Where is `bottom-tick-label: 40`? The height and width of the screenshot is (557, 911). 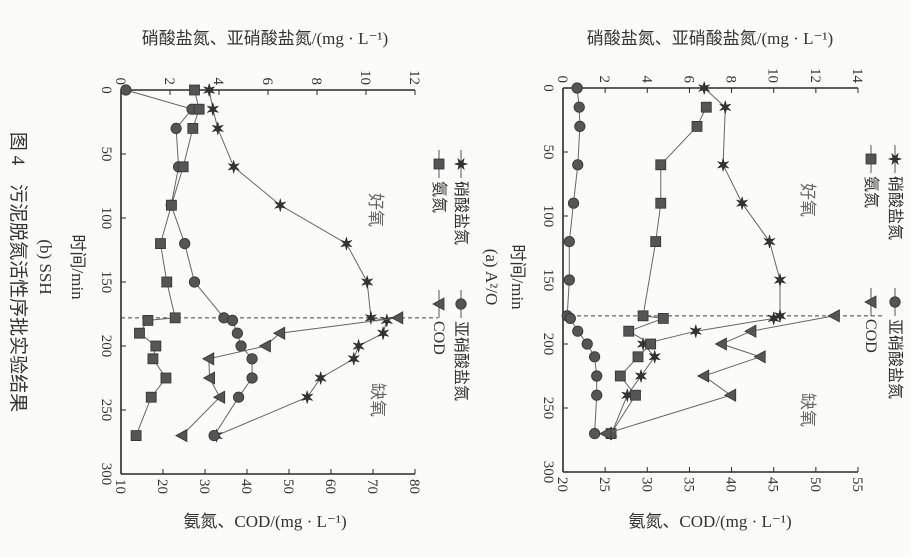
bottom-tick-label: 40 is located at coordinates (246, 486).